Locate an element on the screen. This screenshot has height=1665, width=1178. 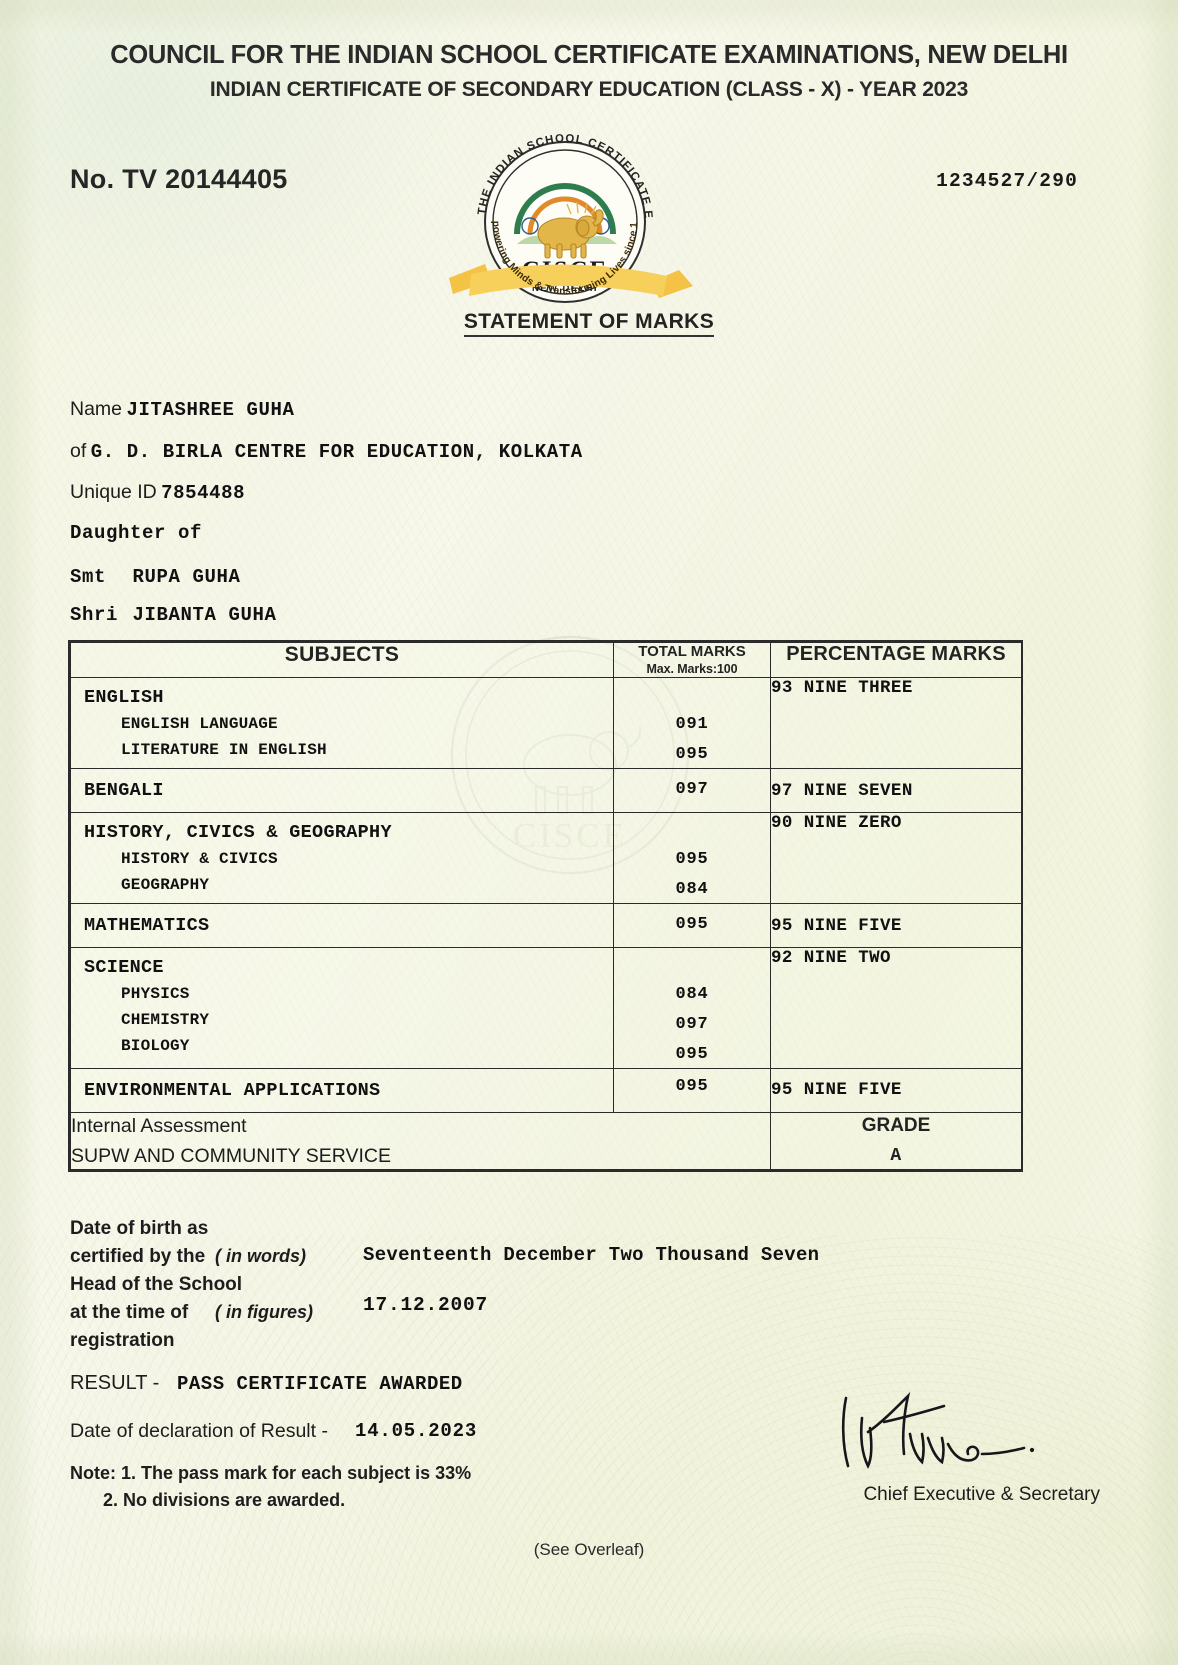
relation-row: Daughter of is located at coordinates (136, 533).